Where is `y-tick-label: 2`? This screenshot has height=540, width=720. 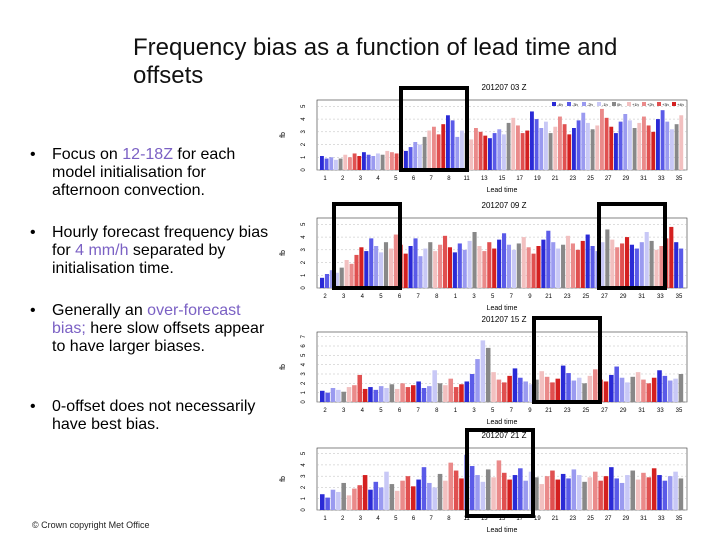
y-tick-label: 2 is located at coordinates (304, 487).